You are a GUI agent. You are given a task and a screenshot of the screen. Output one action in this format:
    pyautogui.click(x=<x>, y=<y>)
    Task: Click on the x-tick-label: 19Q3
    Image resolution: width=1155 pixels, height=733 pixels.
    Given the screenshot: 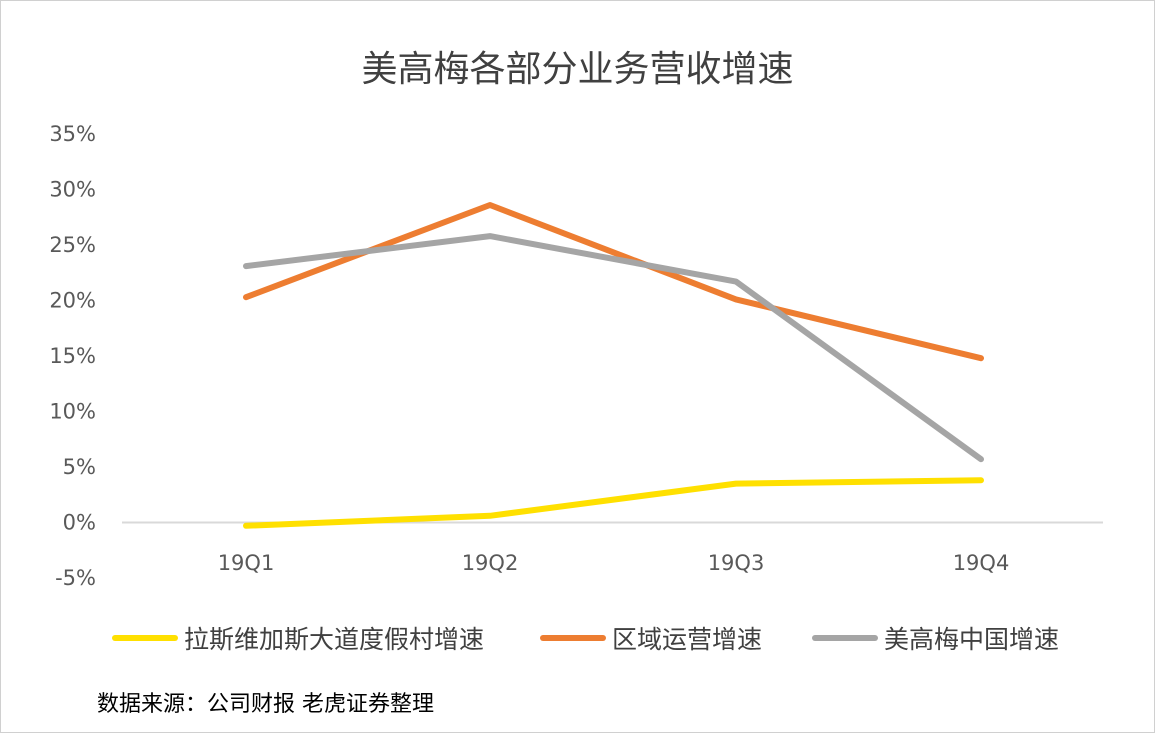 What is the action you would take?
    pyautogui.click(x=736, y=563)
    